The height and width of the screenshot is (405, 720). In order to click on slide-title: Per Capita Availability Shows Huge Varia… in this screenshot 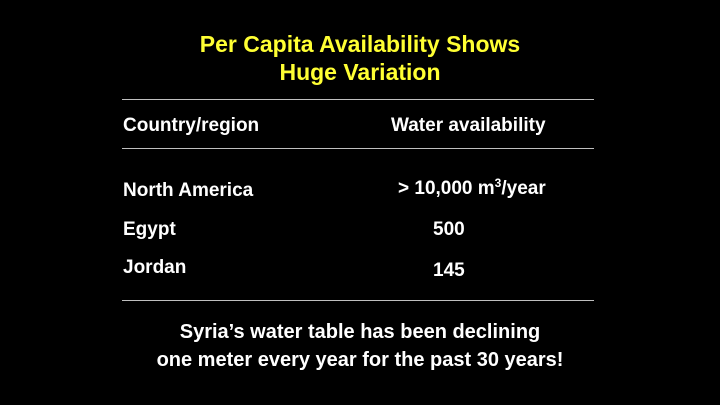, I will do `click(360, 58)`.